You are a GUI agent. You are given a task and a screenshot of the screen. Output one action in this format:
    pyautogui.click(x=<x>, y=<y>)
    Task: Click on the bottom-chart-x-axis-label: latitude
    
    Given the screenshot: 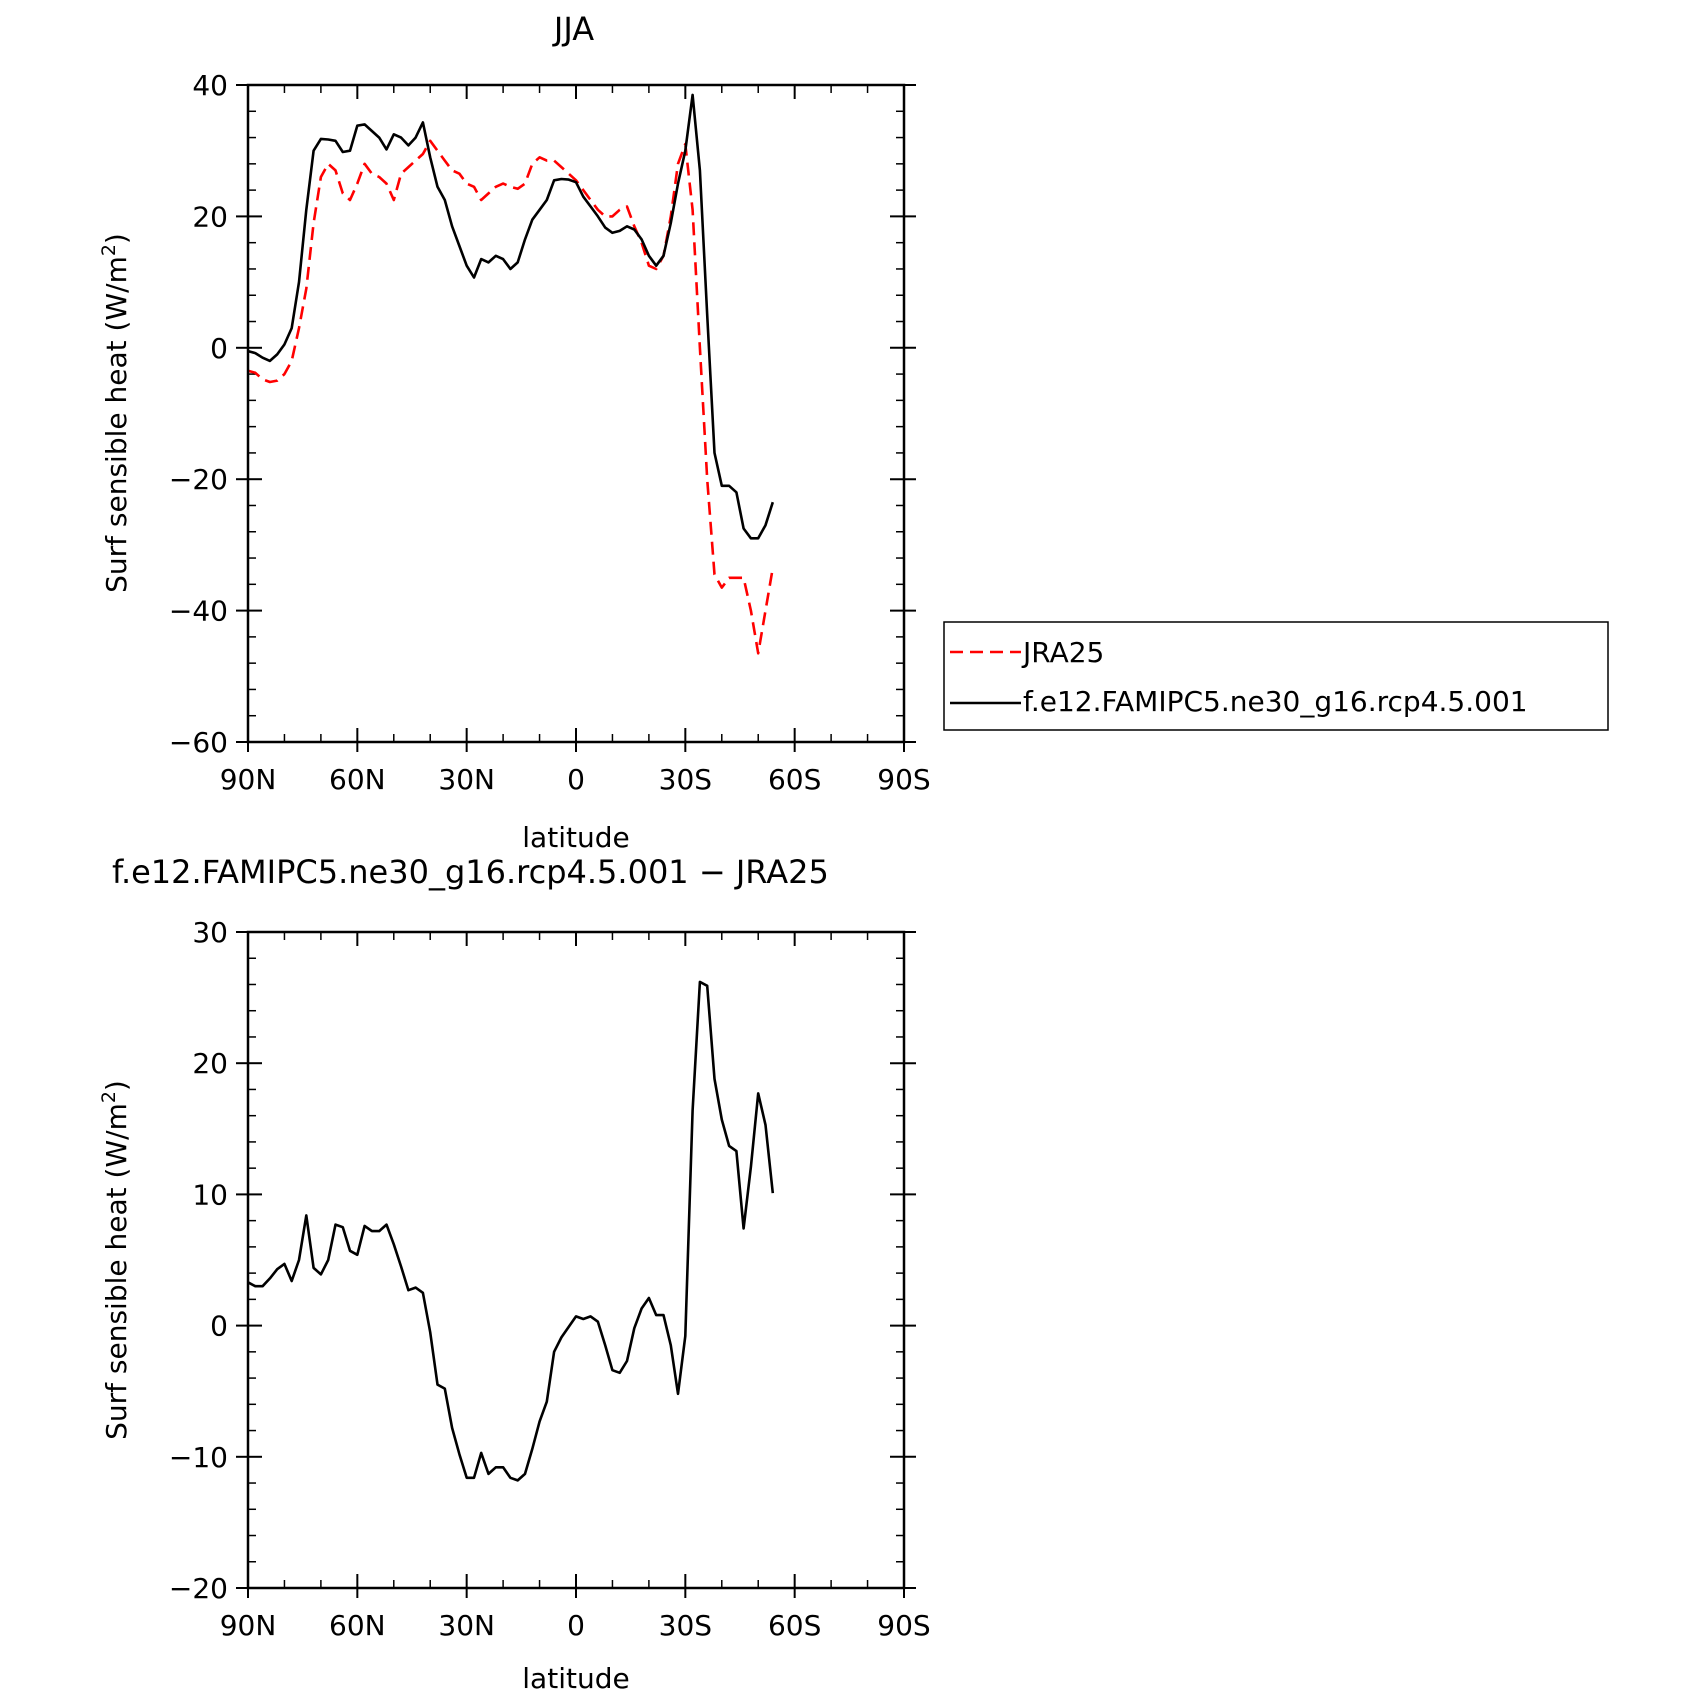 What is the action you would take?
    pyautogui.click(x=575, y=1676)
    